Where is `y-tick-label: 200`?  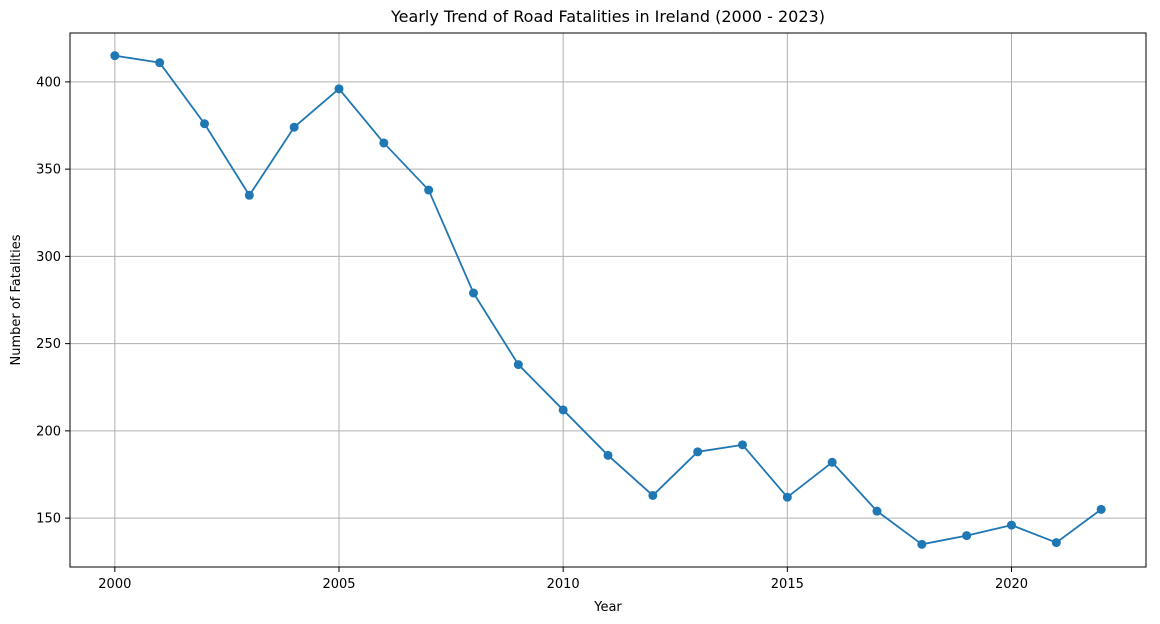 y-tick-label: 200 is located at coordinates (48, 431).